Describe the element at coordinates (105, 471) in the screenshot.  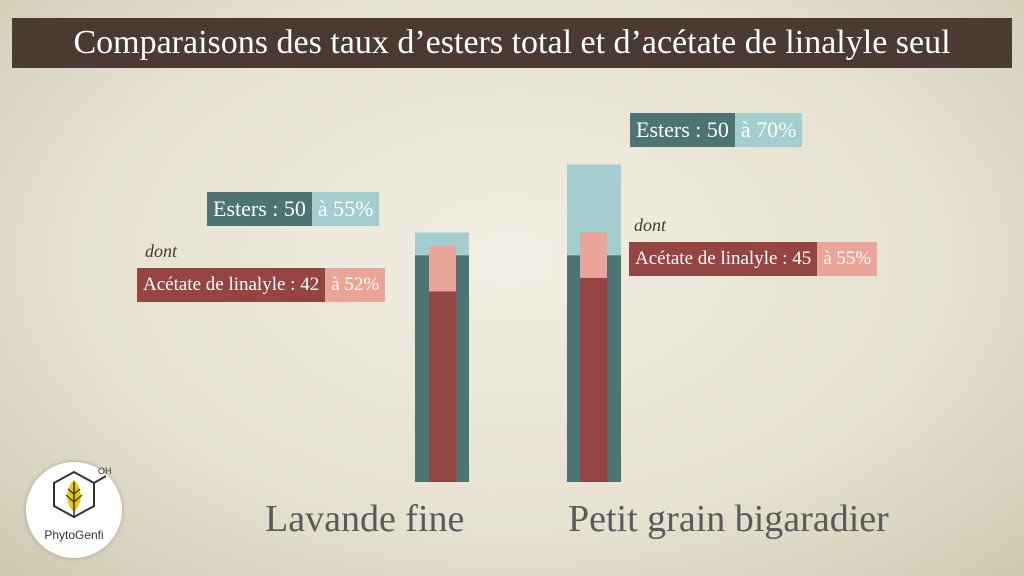
I see `oh-label: OH` at that location.